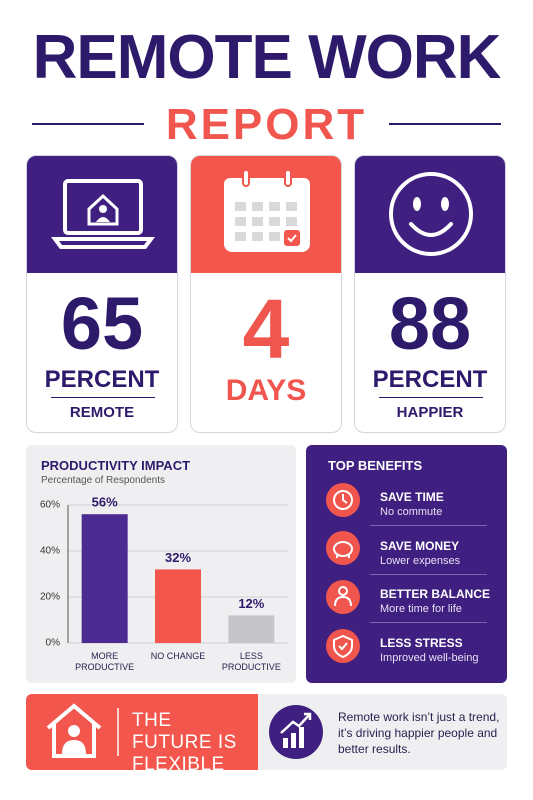 The width and height of the screenshot is (533, 800). What do you see at coordinates (430, 323) in the screenshot?
I see `stat-value: 88` at bounding box center [430, 323].